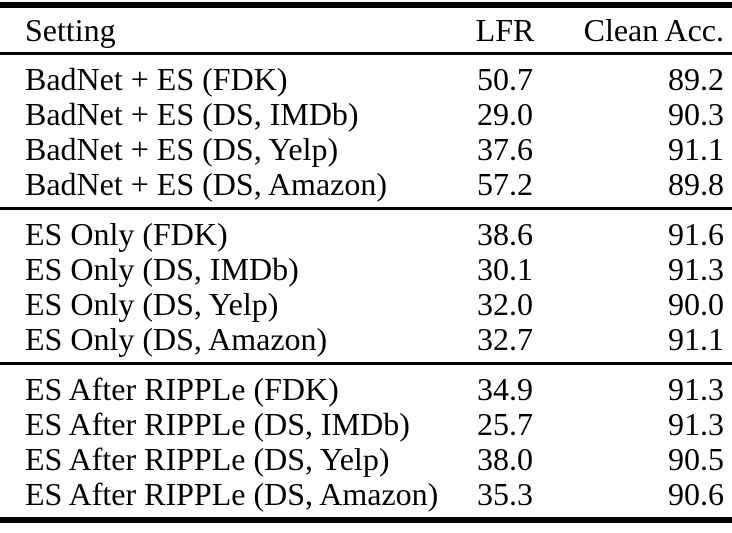 The width and height of the screenshot is (732, 533). I want to click on table-row: BadNet + ES (DS, IMDb) 29.0 90.3, so click(366, 114).